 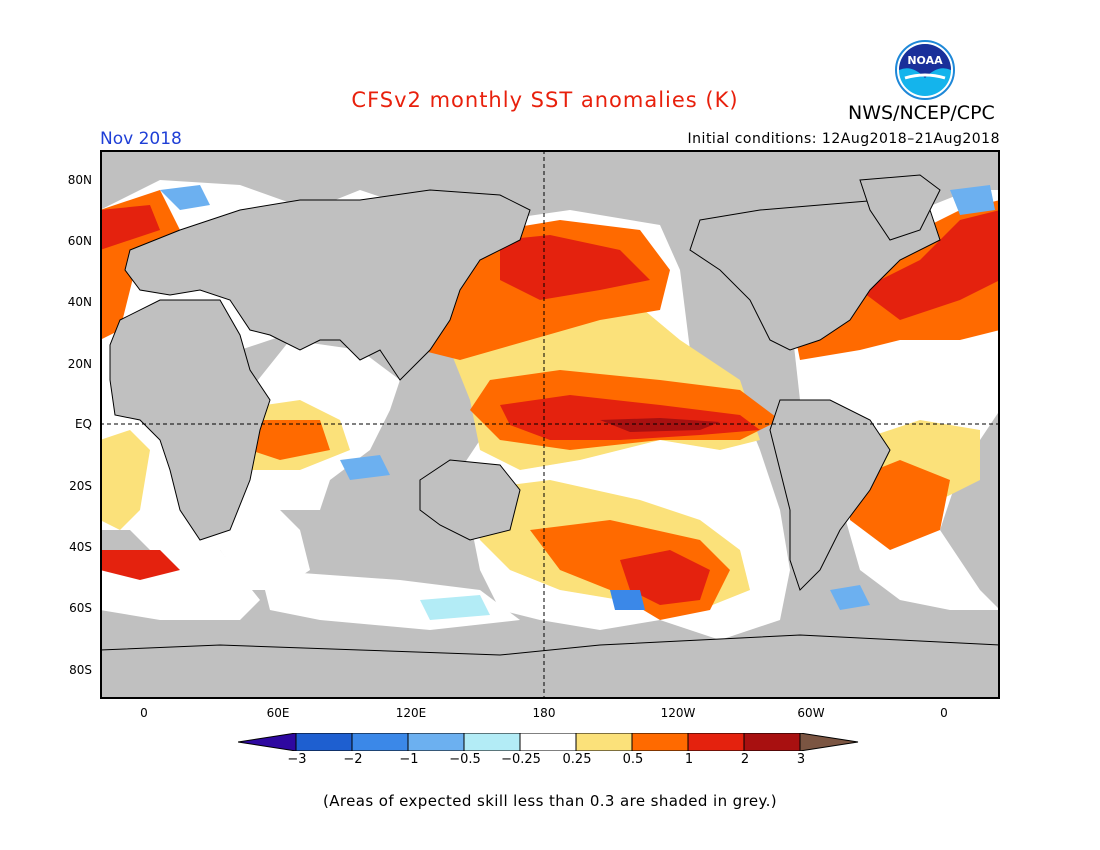 What do you see at coordinates (745, 759) in the screenshot?
I see `colorbar-label: 2` at bounding box center [745, 759].